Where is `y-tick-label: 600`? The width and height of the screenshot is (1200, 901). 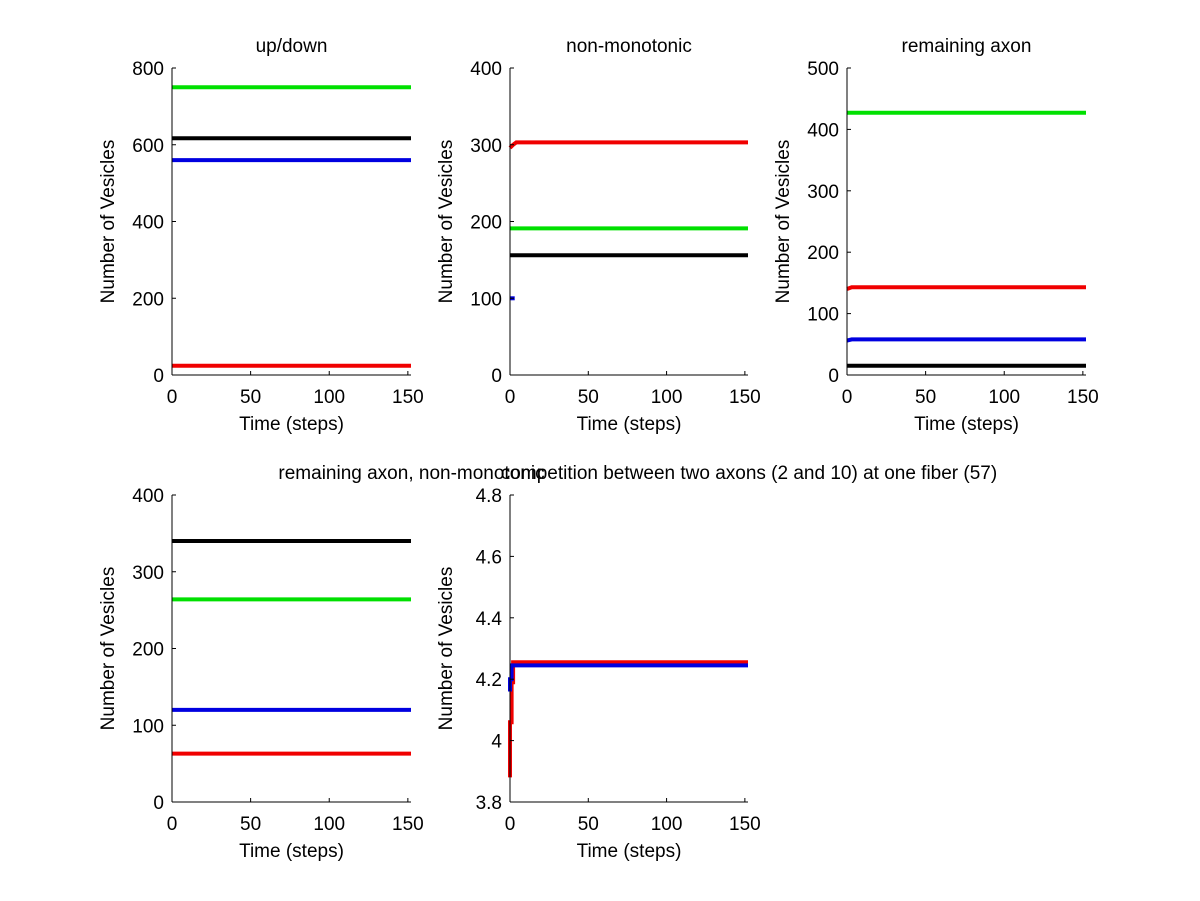 y-tick-label: 600 is located at coordinates (148, 146).